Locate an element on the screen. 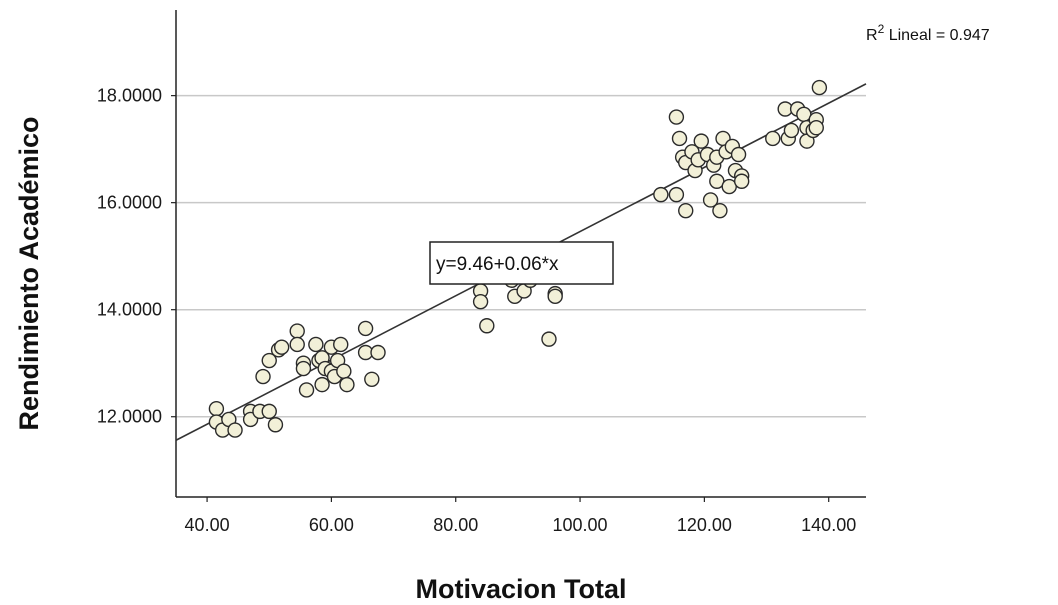  r2-annotation: R2 Lineal = 0.947 is located at coordinates (928, 33).